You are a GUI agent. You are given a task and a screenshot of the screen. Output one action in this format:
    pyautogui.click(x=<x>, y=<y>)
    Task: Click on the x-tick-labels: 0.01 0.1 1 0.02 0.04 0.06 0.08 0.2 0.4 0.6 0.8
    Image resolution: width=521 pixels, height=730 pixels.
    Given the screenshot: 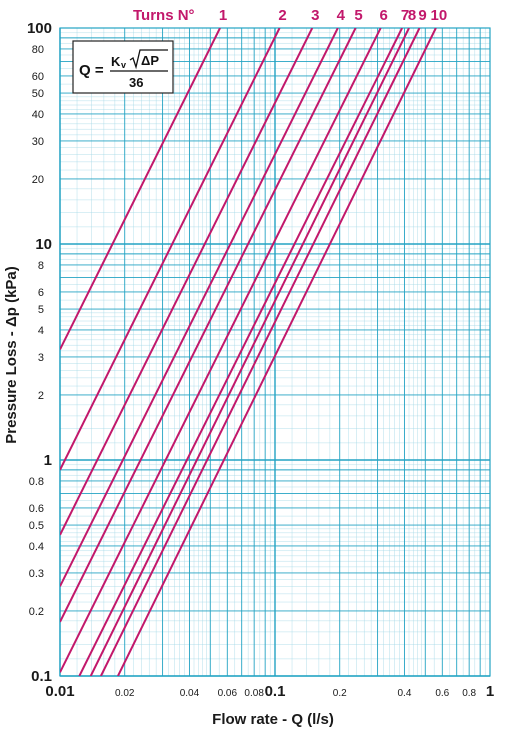 What is the action you would take?
    pyautogui.click(x=269, y=691)
    